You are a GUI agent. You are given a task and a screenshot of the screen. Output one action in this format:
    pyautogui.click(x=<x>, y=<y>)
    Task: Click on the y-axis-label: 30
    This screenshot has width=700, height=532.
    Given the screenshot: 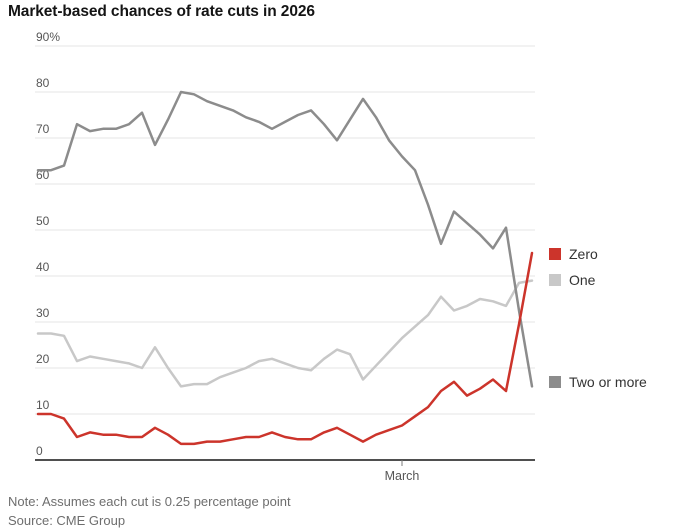 What is the action you would take?
    pyautogui.click(x=43, y=313)
    